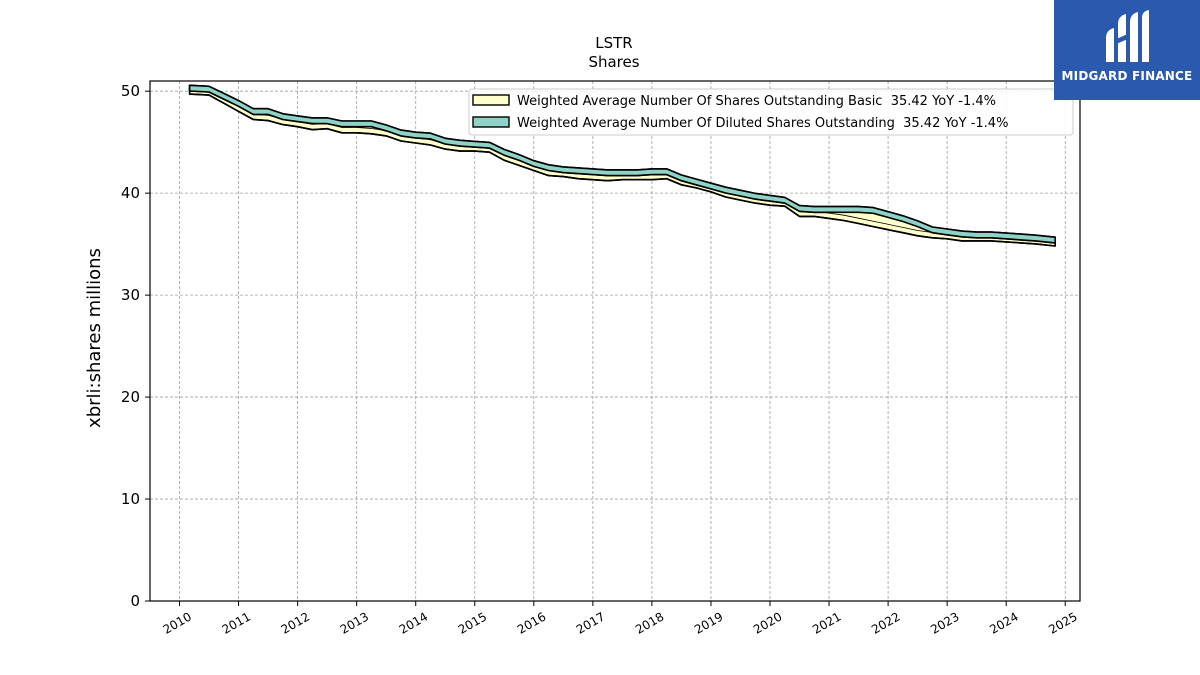 This screenshot has height=675, width=1200. What do you see at coordinates (590, 622) in the screenshot?
I see `x-tick-label: 2017` at bounding box center [590, 622].